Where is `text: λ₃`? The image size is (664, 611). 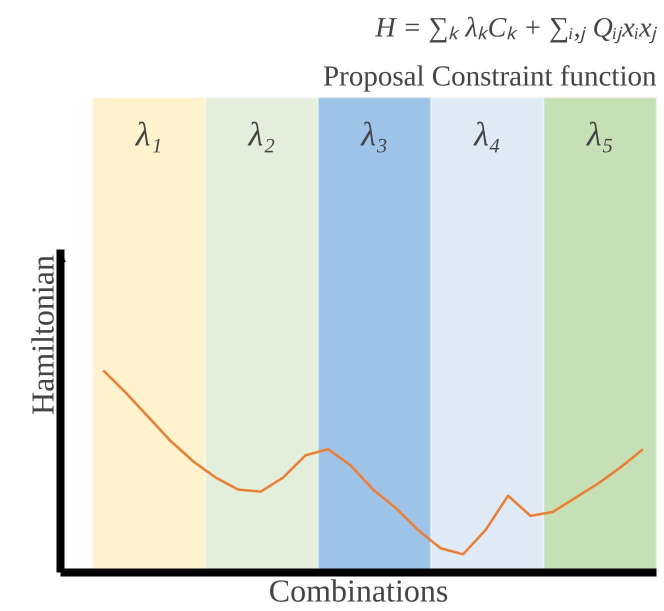 text: λ₃ is located at coordinates (374, 135).